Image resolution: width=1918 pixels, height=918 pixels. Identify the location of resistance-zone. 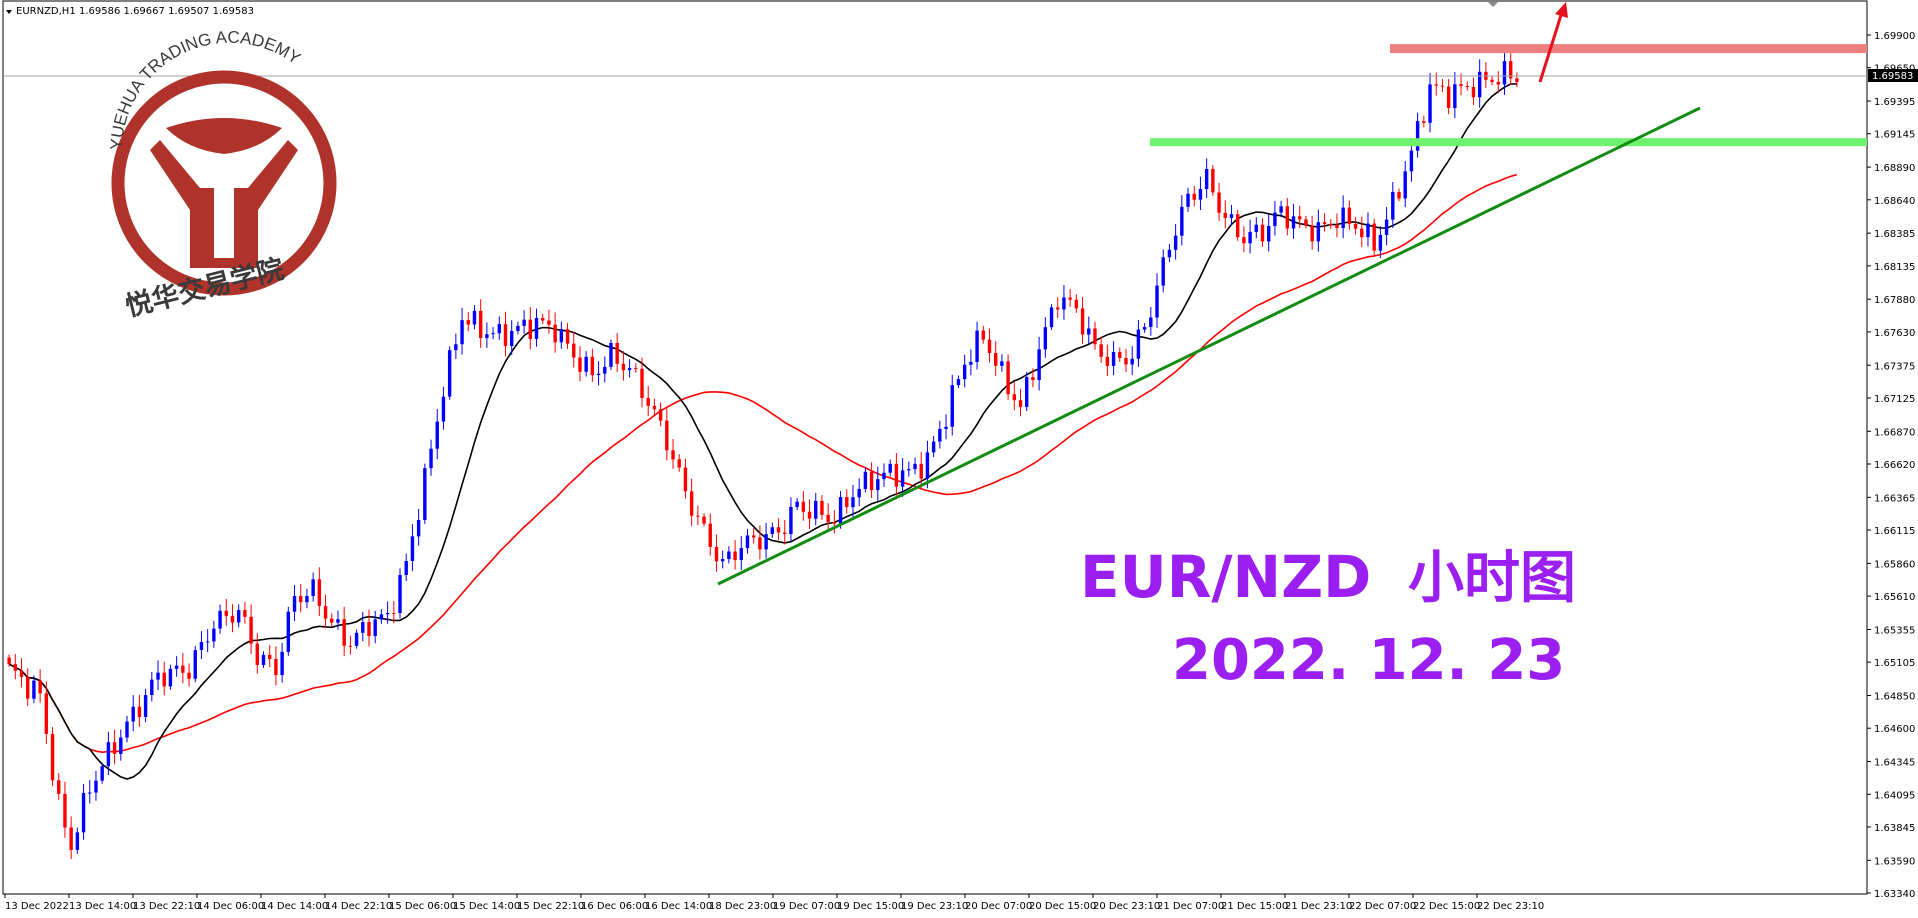
(1628, 49).